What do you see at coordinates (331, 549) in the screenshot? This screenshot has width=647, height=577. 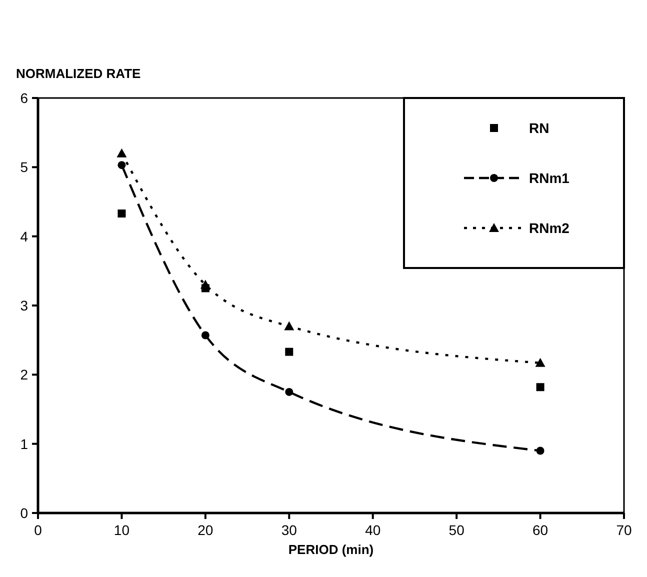 I see `x-axis-title: PERIOD (min)` at bounding box center [331, 549].